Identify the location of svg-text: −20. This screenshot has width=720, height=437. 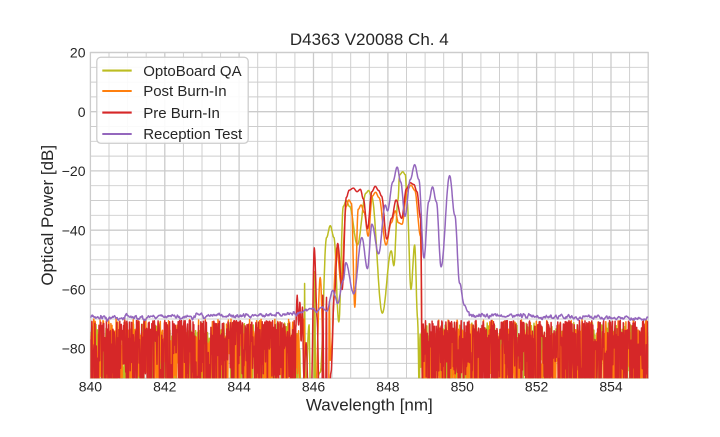
(74, 171).